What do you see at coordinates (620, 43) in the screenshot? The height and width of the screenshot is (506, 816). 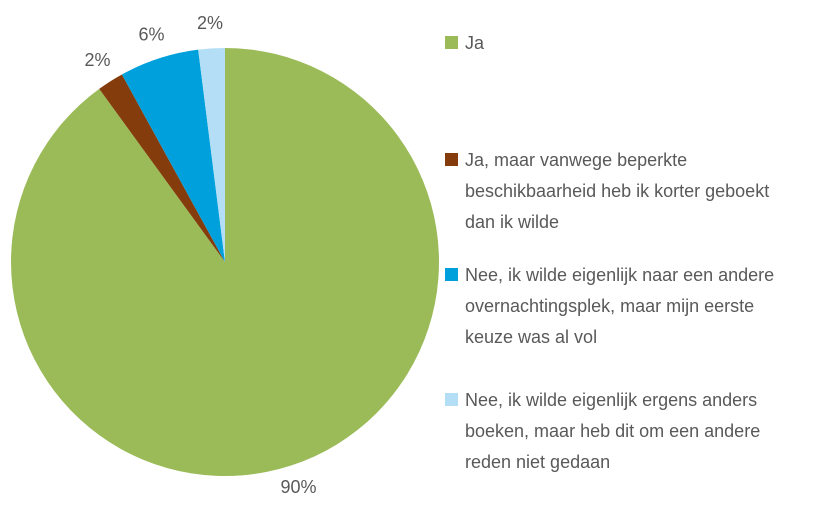 I see `legend-item: Ja` at bounding box center [620, 43].